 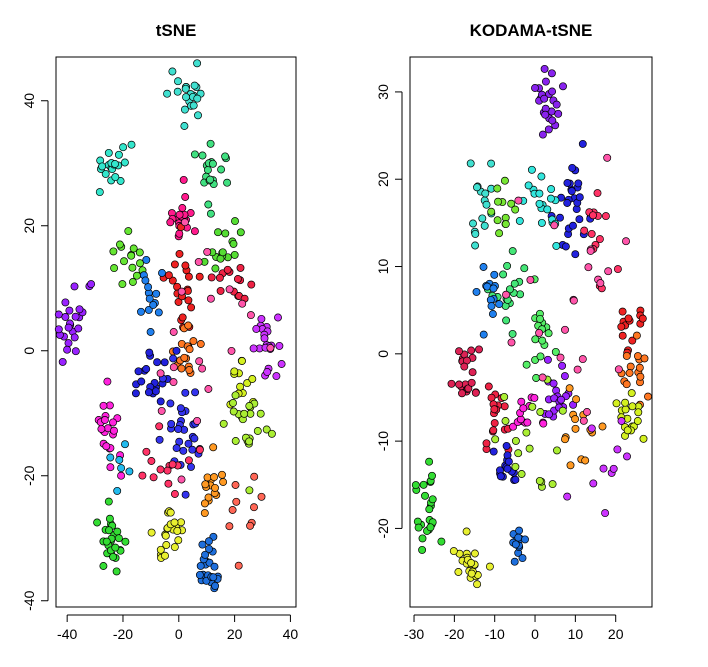 I want to click on tsne-title: tSNE, so click(x=176, y=30).